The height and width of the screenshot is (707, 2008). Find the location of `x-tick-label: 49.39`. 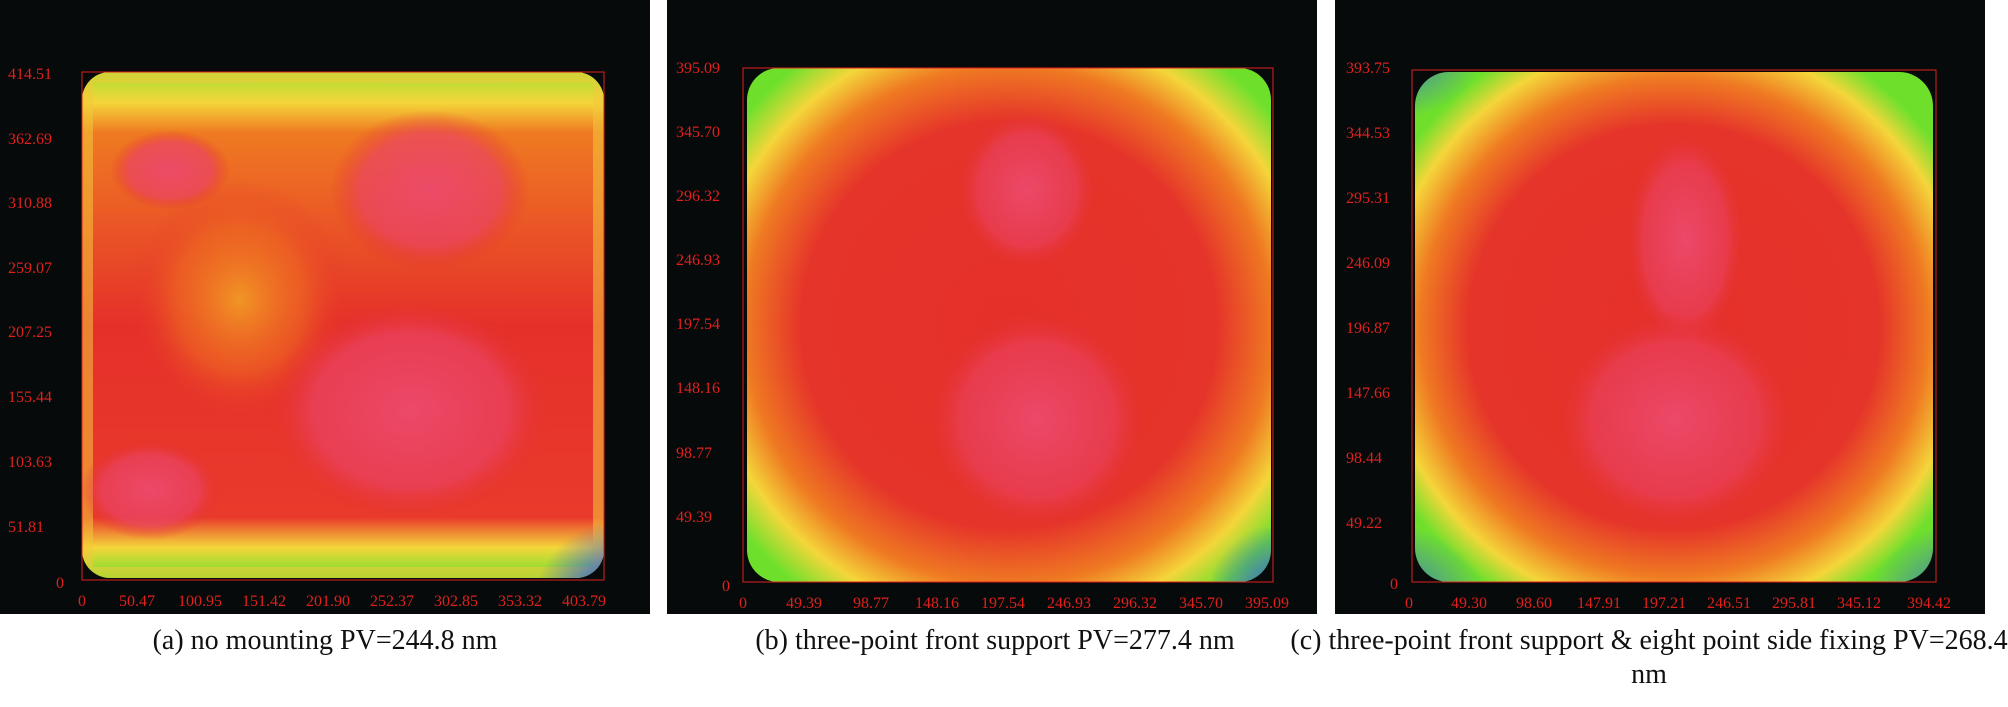

x-tick-label: 49.39 is located at coordinates (804, 603).